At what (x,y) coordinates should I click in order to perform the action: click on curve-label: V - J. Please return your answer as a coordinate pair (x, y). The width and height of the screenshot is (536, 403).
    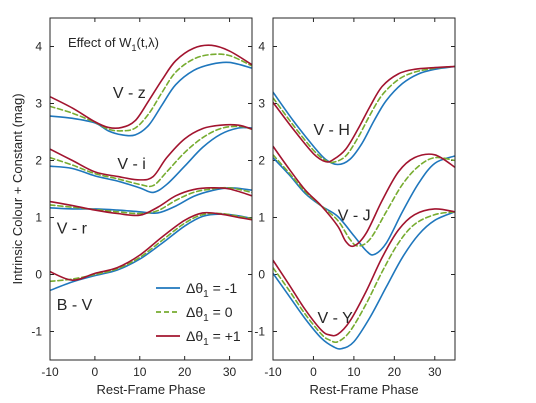
    Looking at the image, I should click on (354, 215).